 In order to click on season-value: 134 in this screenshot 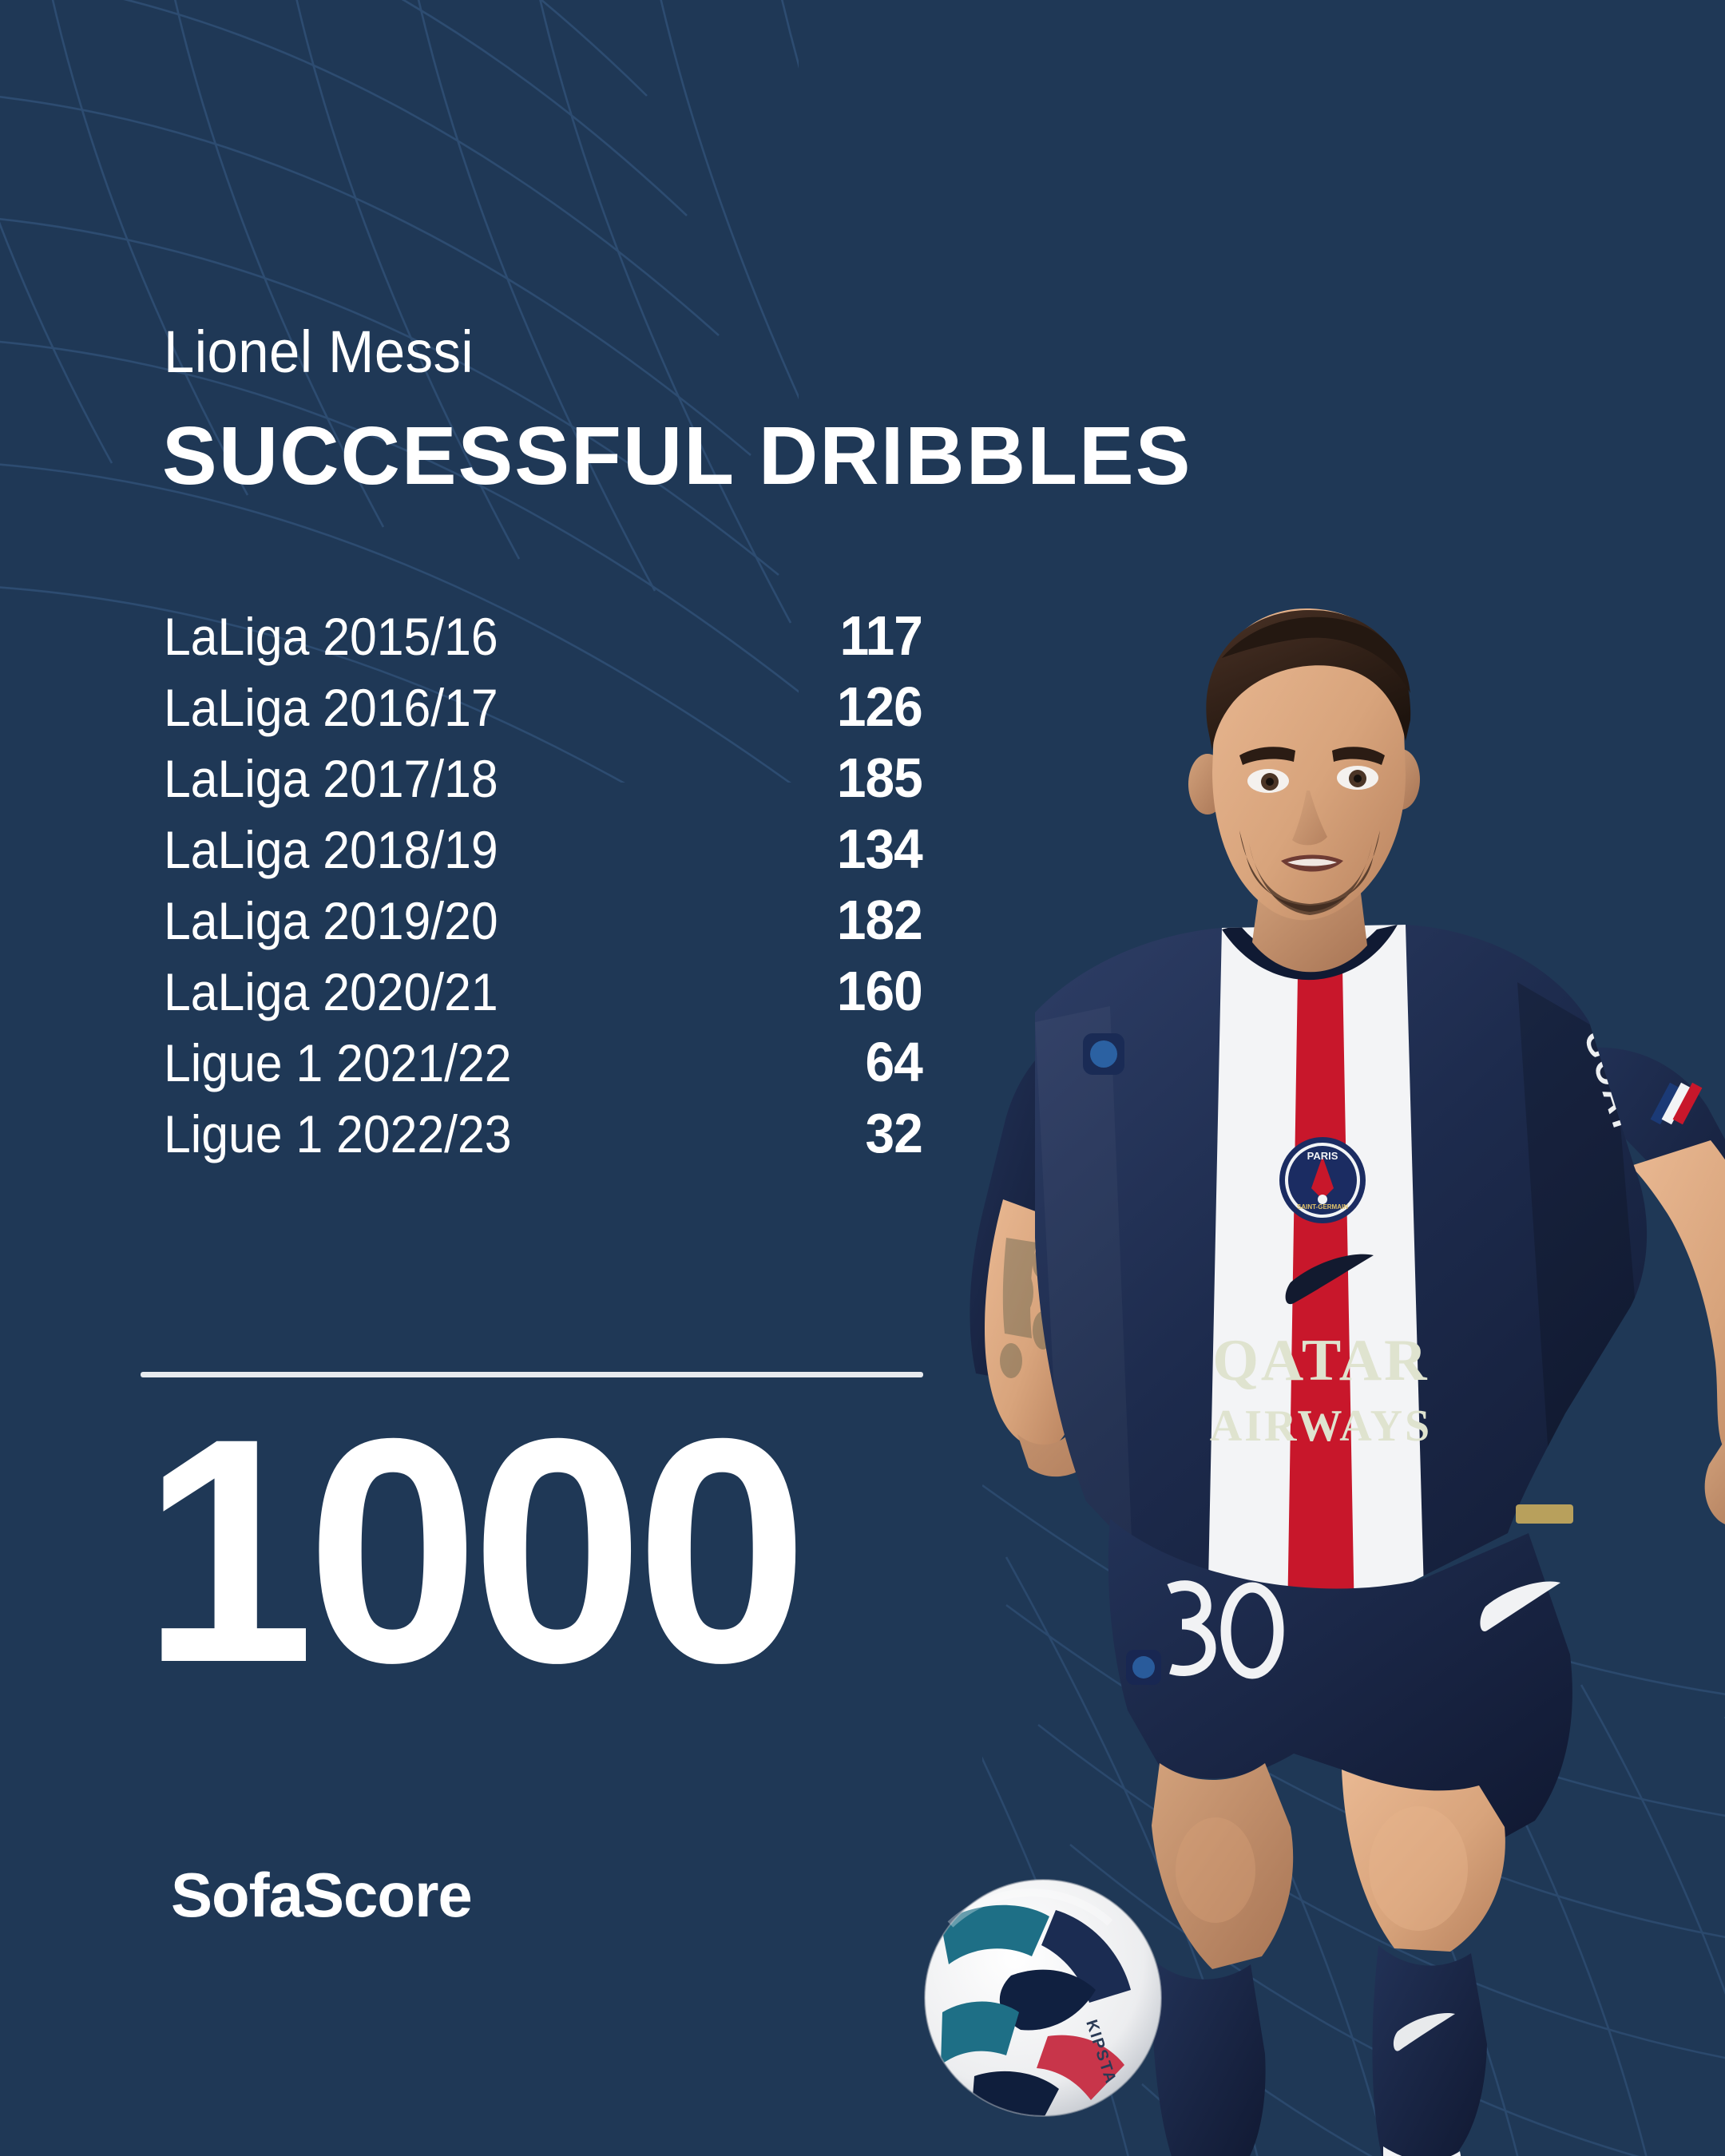, I will do `click(880, 849)`.